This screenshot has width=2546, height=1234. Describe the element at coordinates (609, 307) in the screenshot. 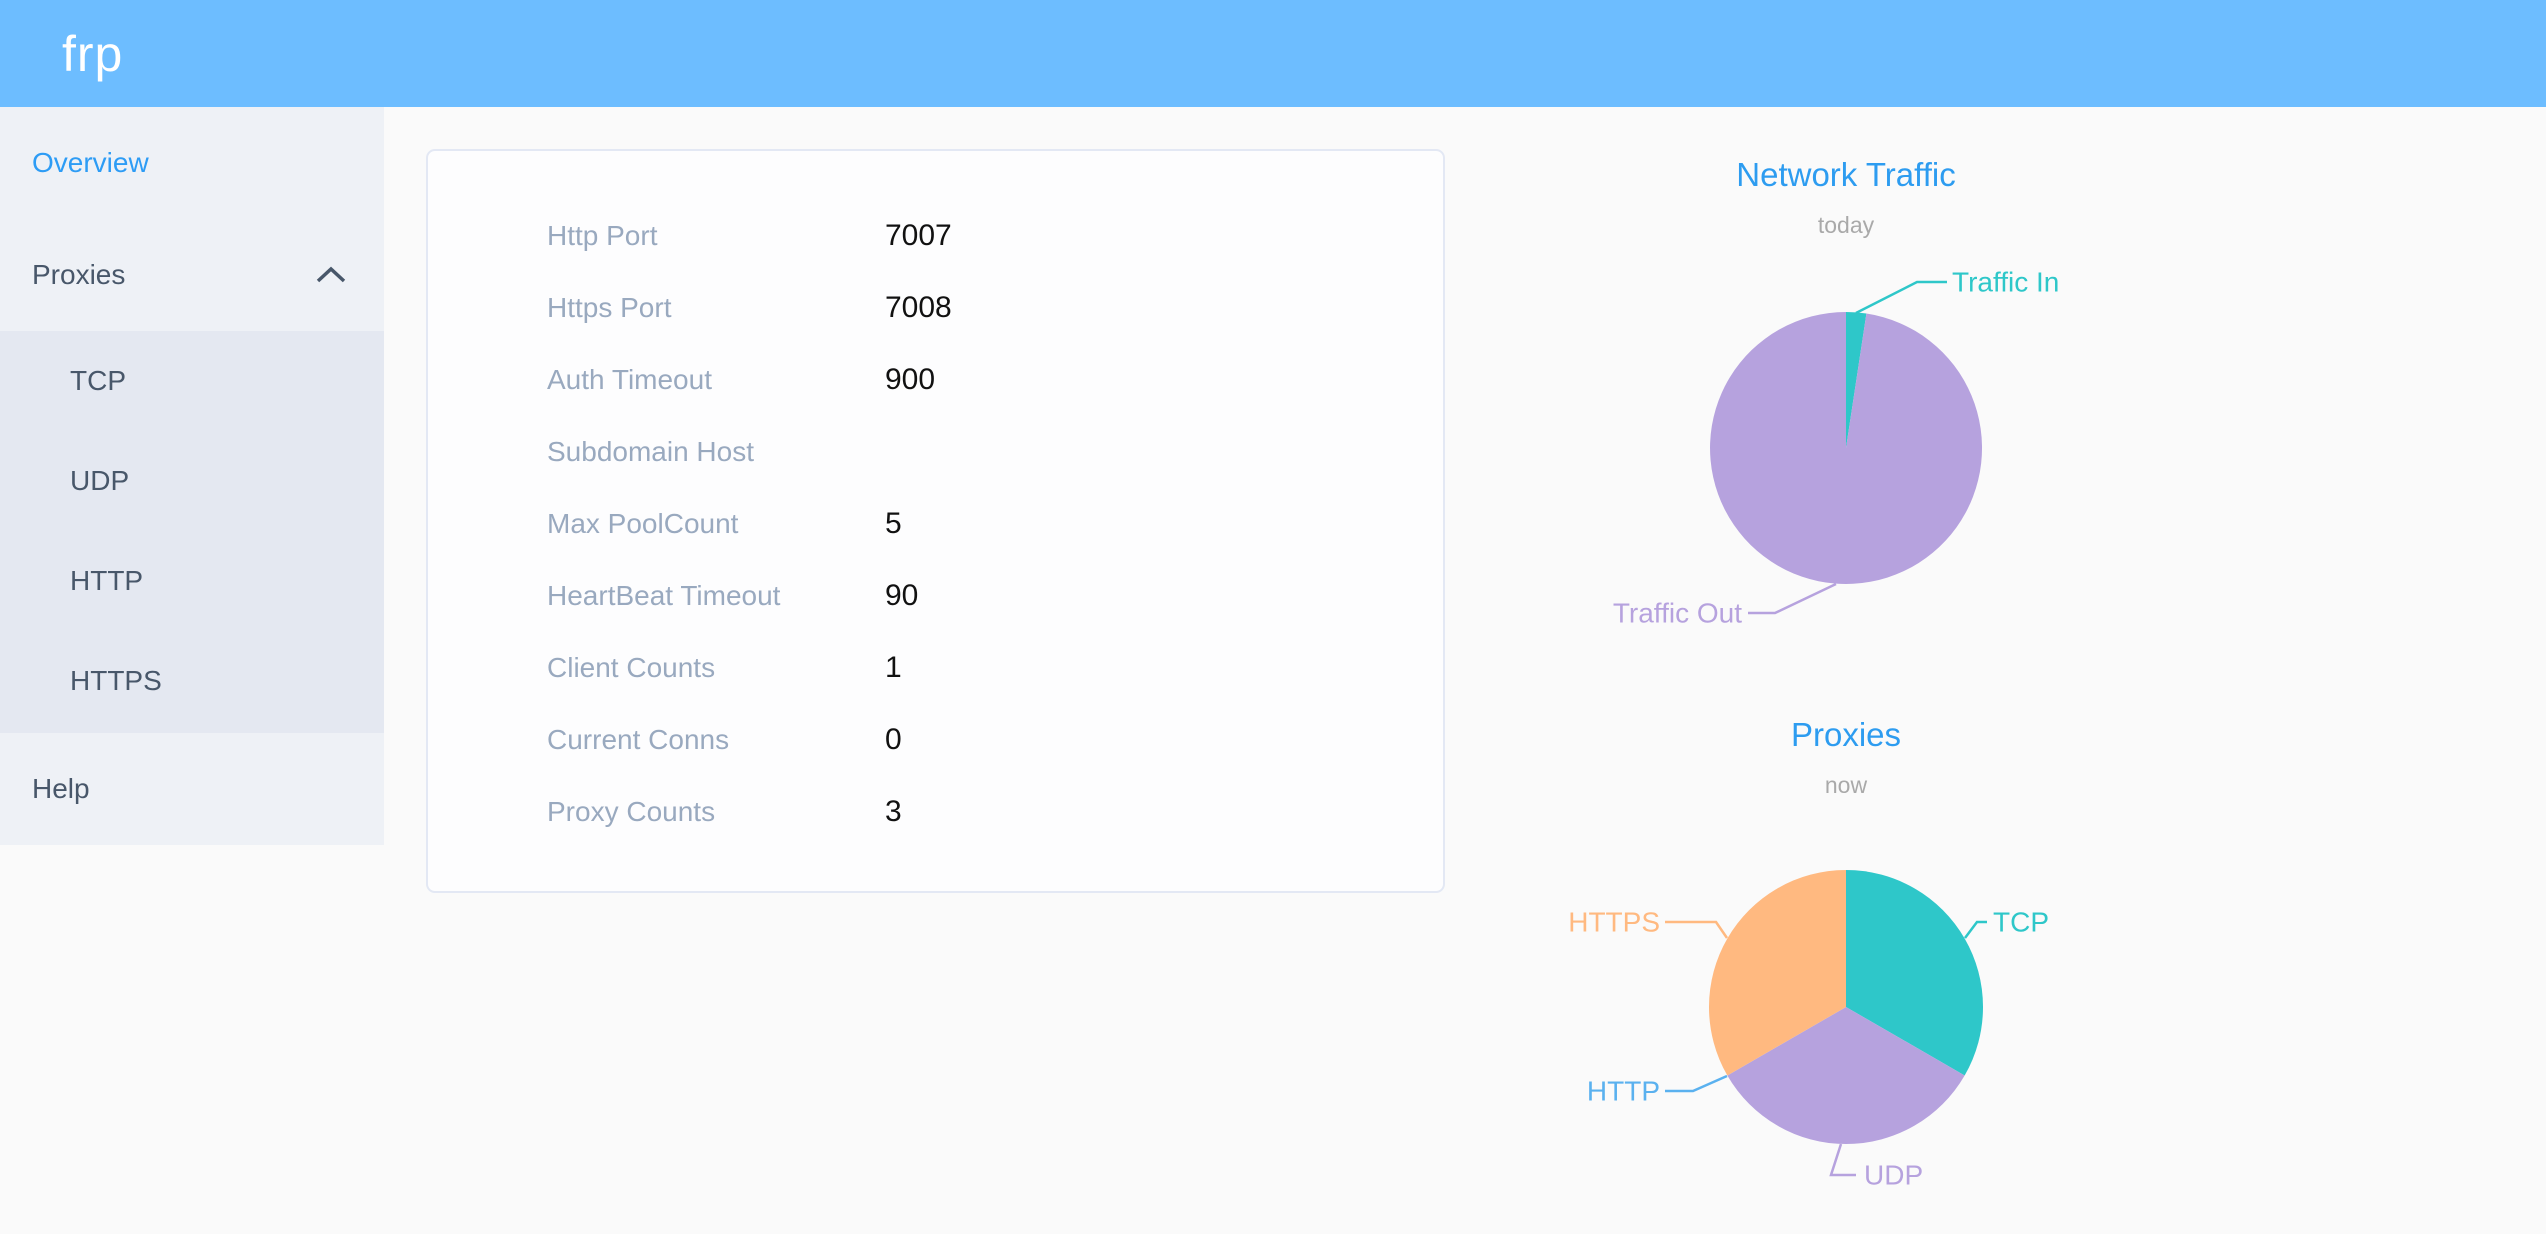

I see `config-label: Https Port` at that location.